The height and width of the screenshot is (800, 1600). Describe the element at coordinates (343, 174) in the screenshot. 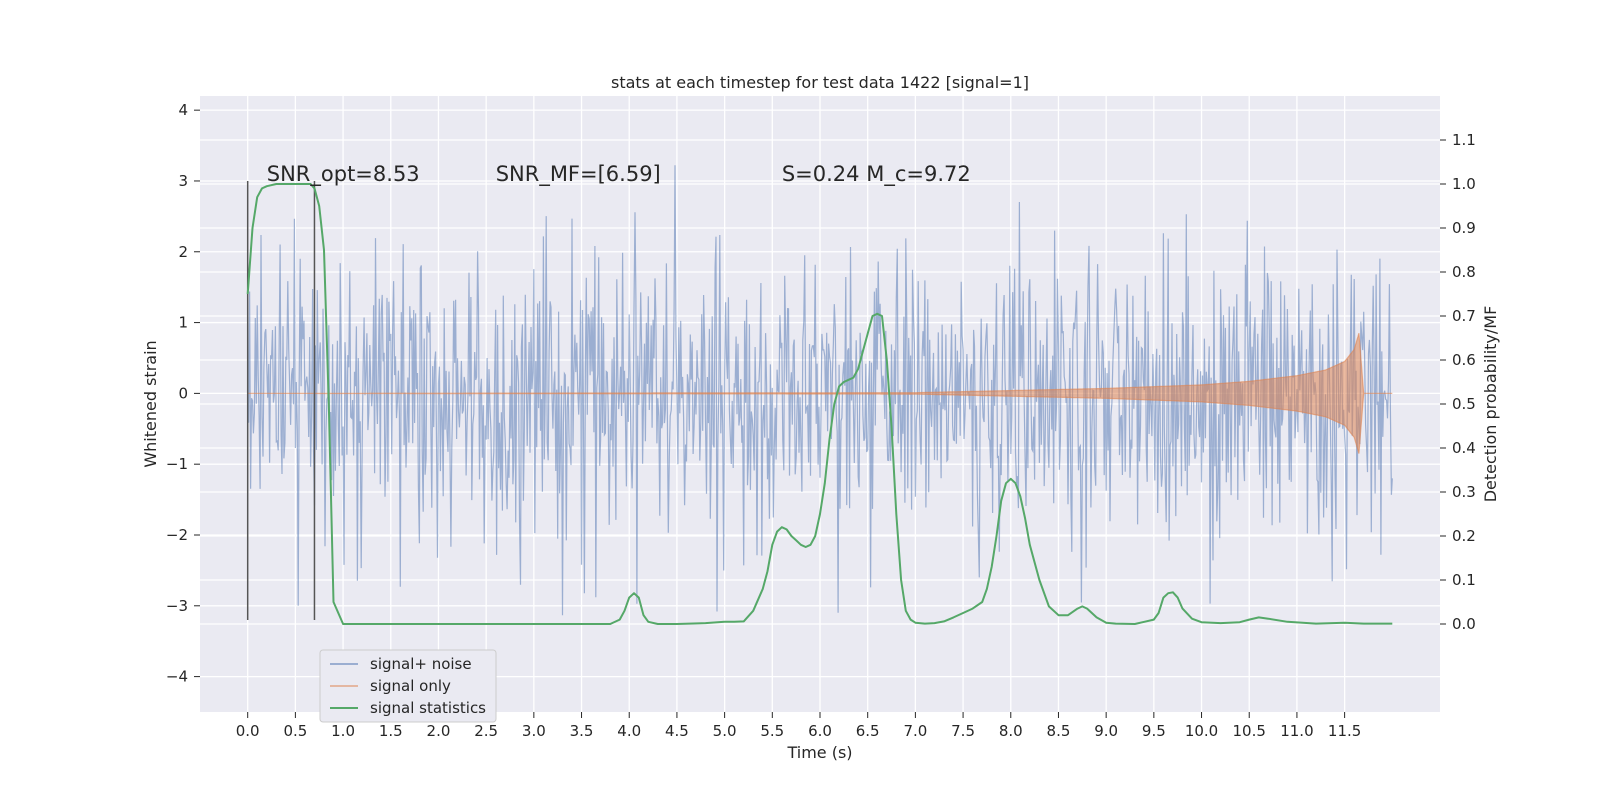

I see `annotation-text: SNR_opt=8.53` at that location.